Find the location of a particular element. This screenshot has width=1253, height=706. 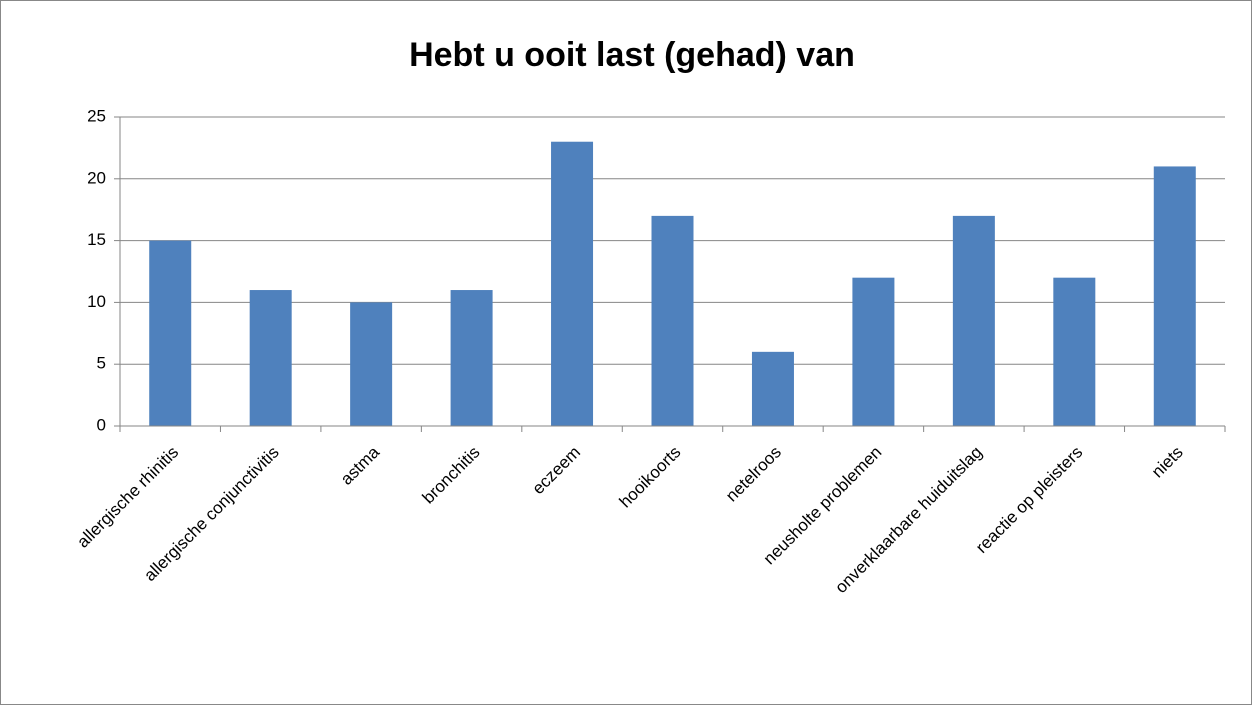

y-tick-label: 25 is located at coordinates (96, 115).